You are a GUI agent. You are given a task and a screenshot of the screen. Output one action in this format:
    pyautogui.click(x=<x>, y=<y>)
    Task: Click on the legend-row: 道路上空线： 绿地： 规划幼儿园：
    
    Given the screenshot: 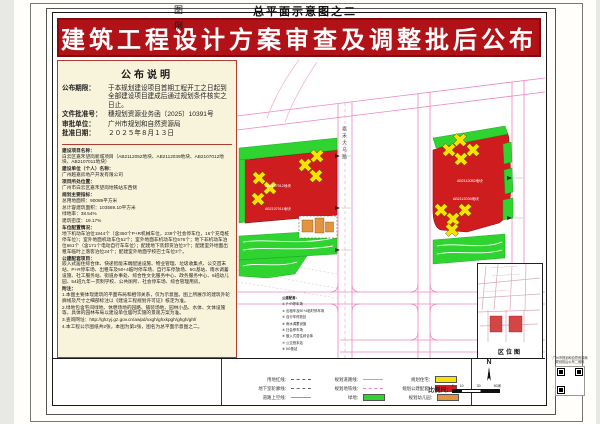 What is the action you would take?
    pyautogui.click(x=357, y=397)
    